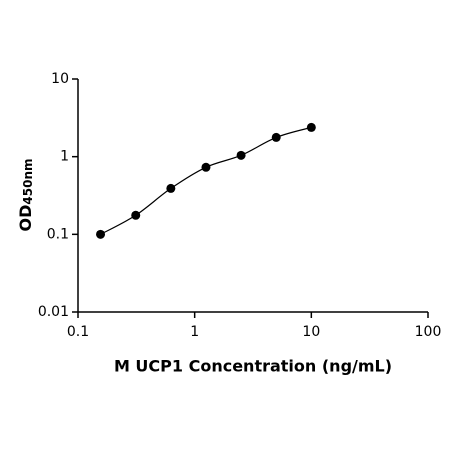 This screenshot has width=450, height=450. I want to click on y-tick-label: 1, so click(64, 157).